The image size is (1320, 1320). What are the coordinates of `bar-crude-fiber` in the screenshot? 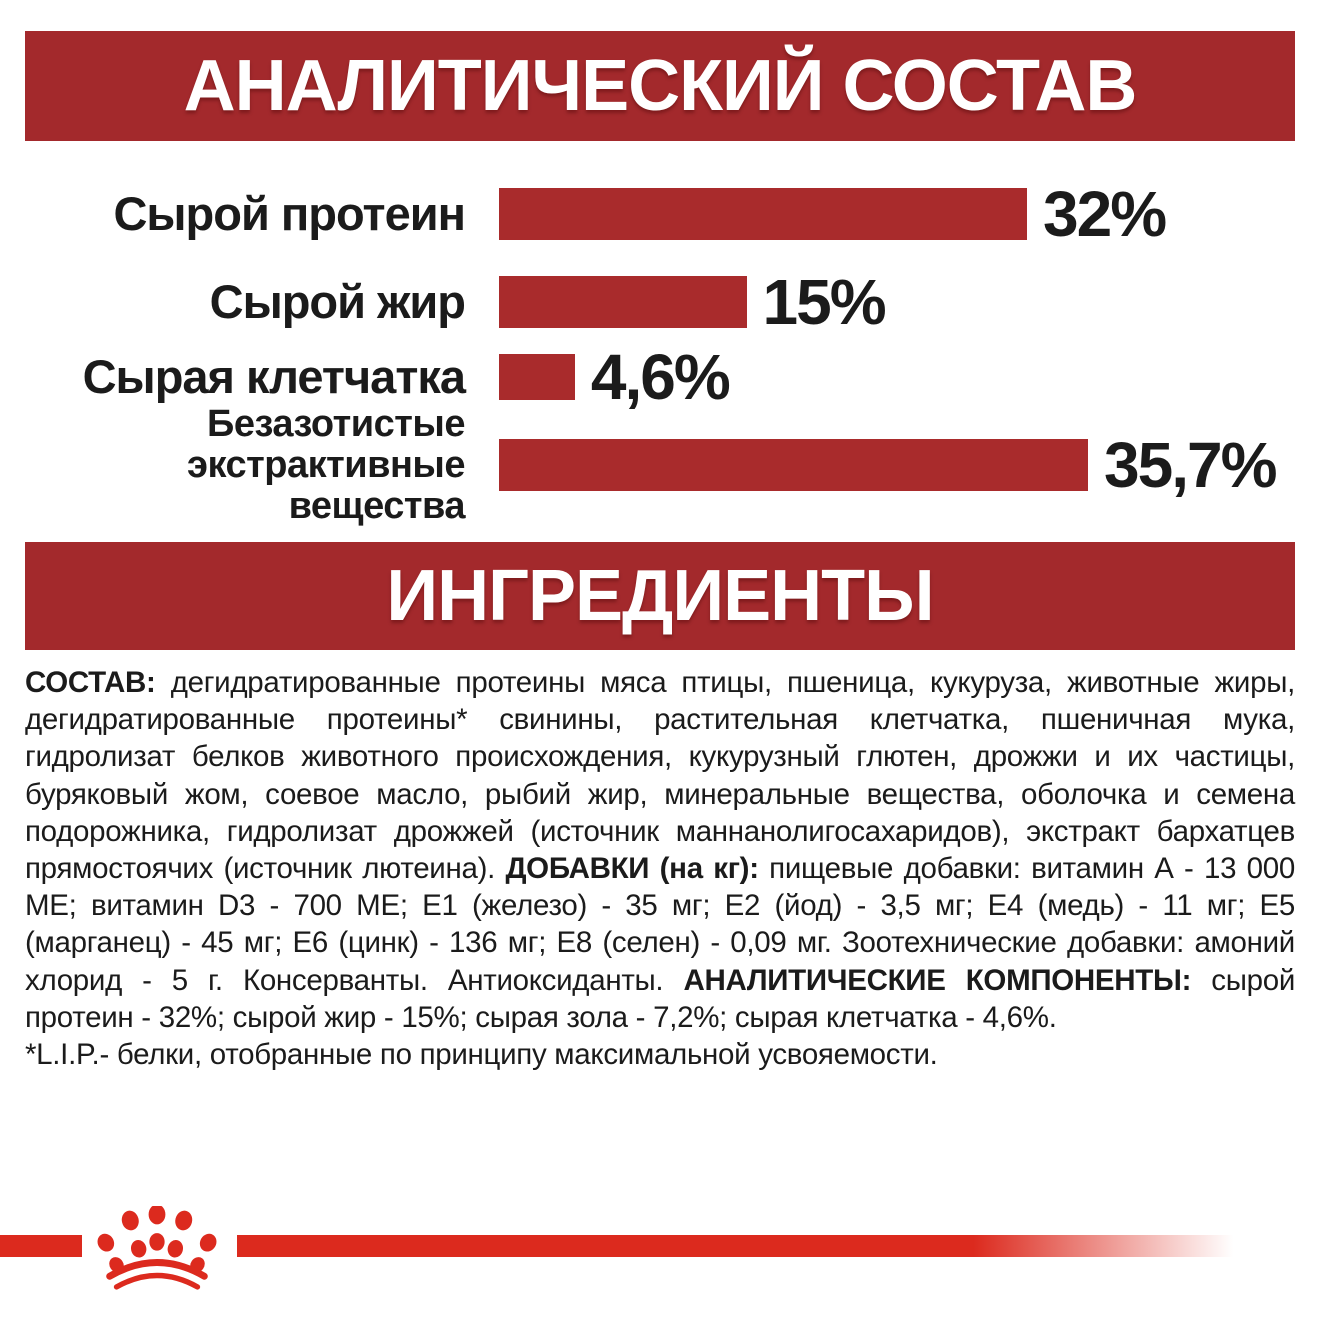 It's located at (537, 377).